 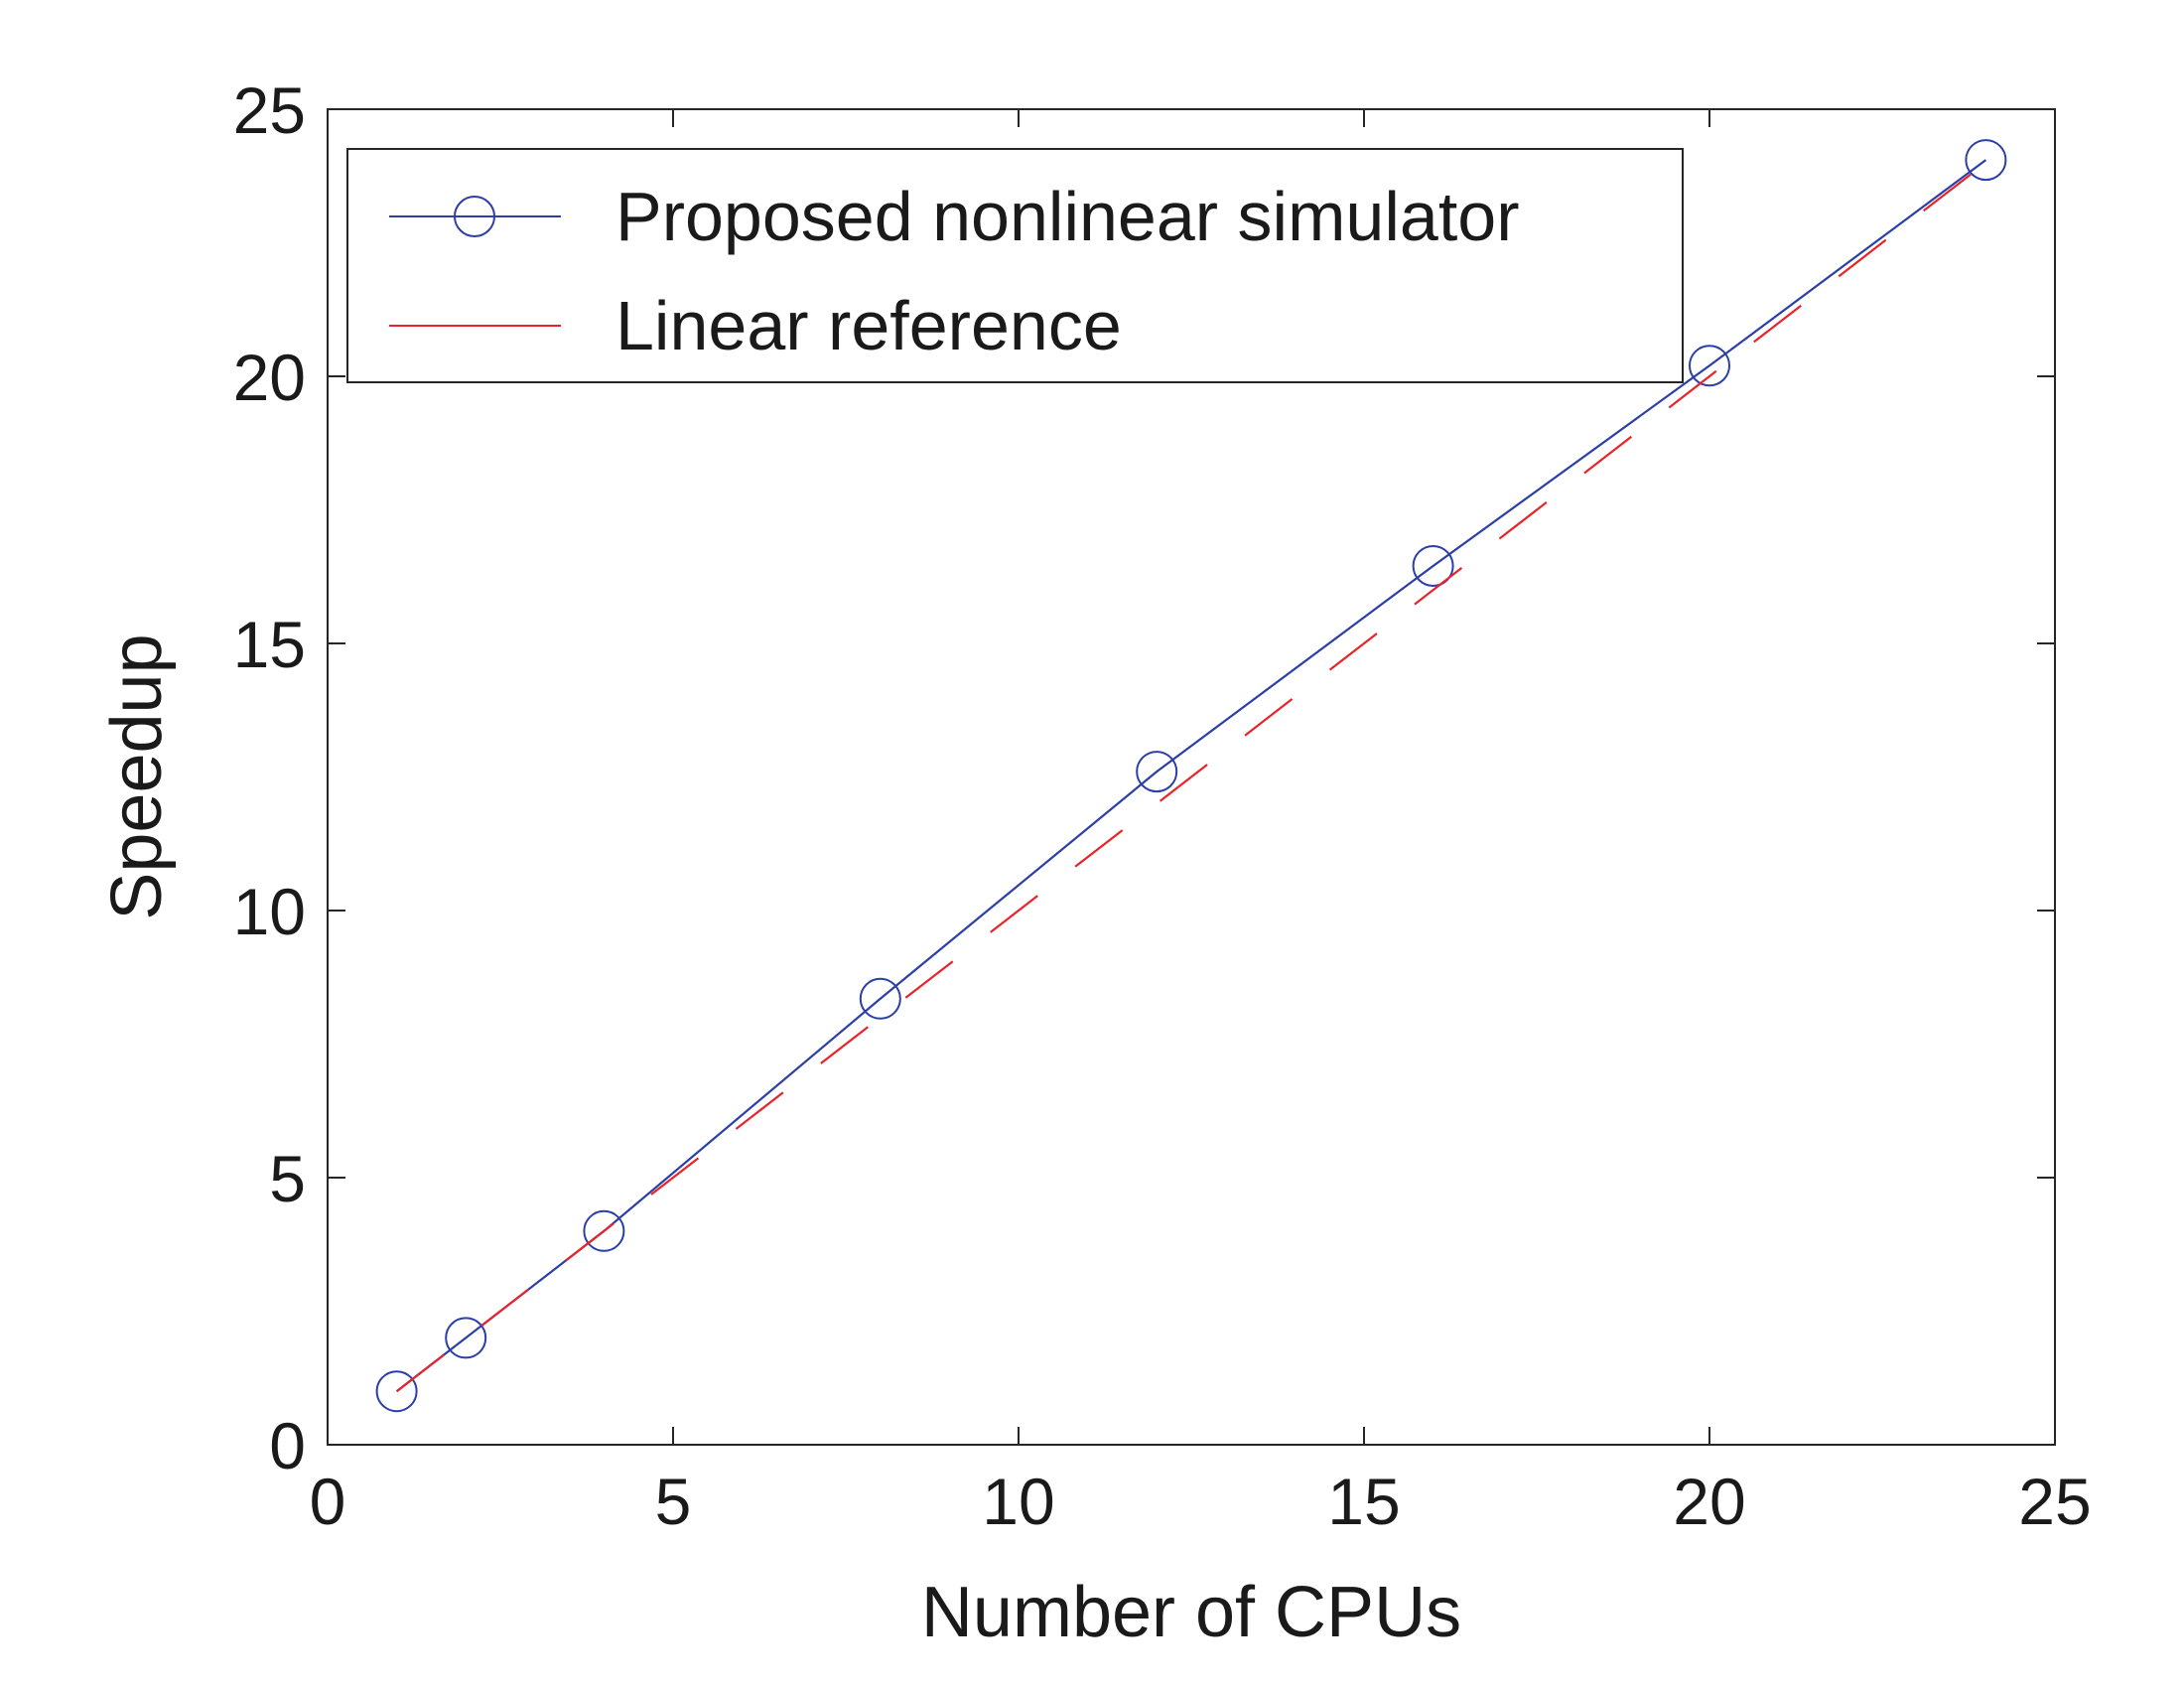 What do you see at coordinates (269, 644) in the screenshot?
I see `y-tick-label: 15` at bounding box center [269, 644].